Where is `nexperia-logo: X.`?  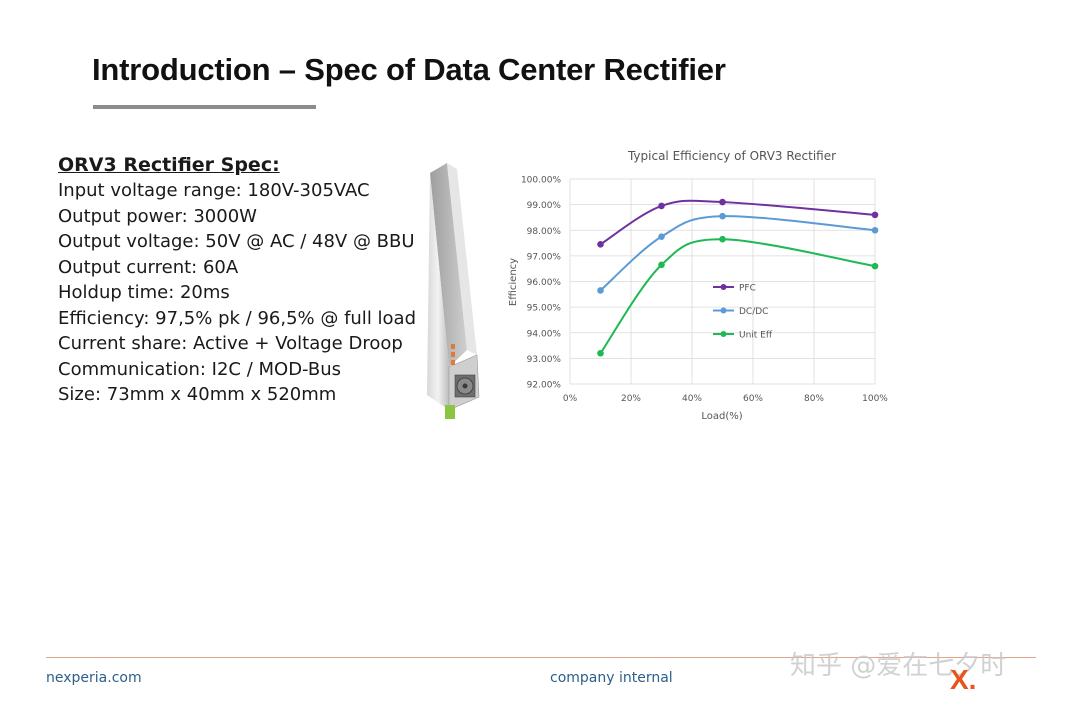 nexperia-logo: X. is located at coordinates (963, 679).